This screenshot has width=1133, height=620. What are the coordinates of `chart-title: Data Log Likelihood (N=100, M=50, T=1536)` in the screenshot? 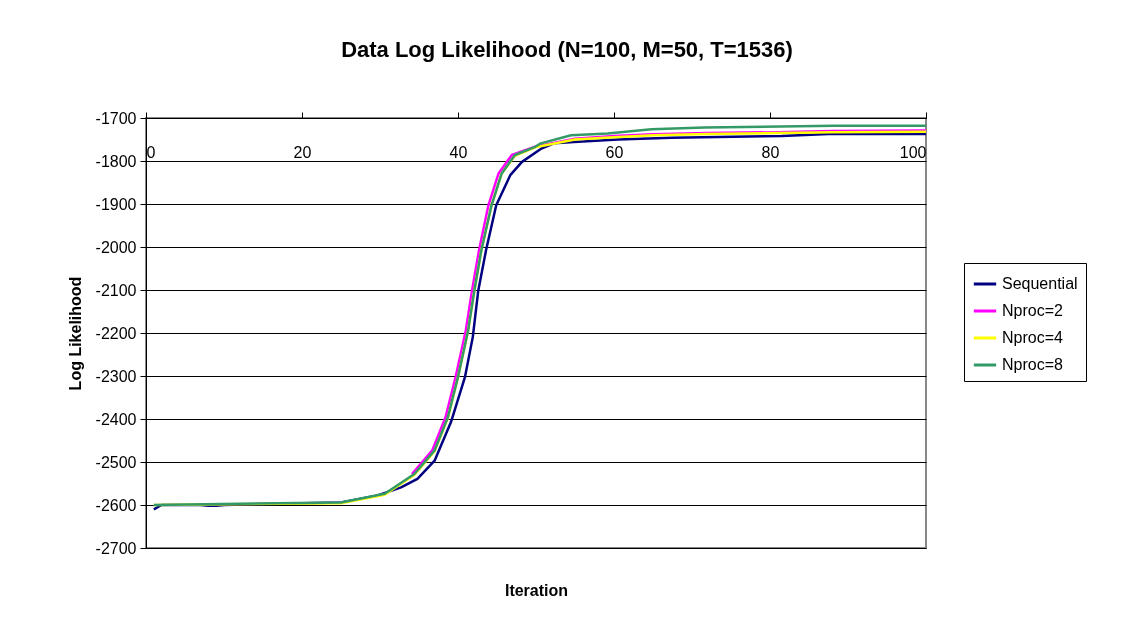 It's located at (567, 49).